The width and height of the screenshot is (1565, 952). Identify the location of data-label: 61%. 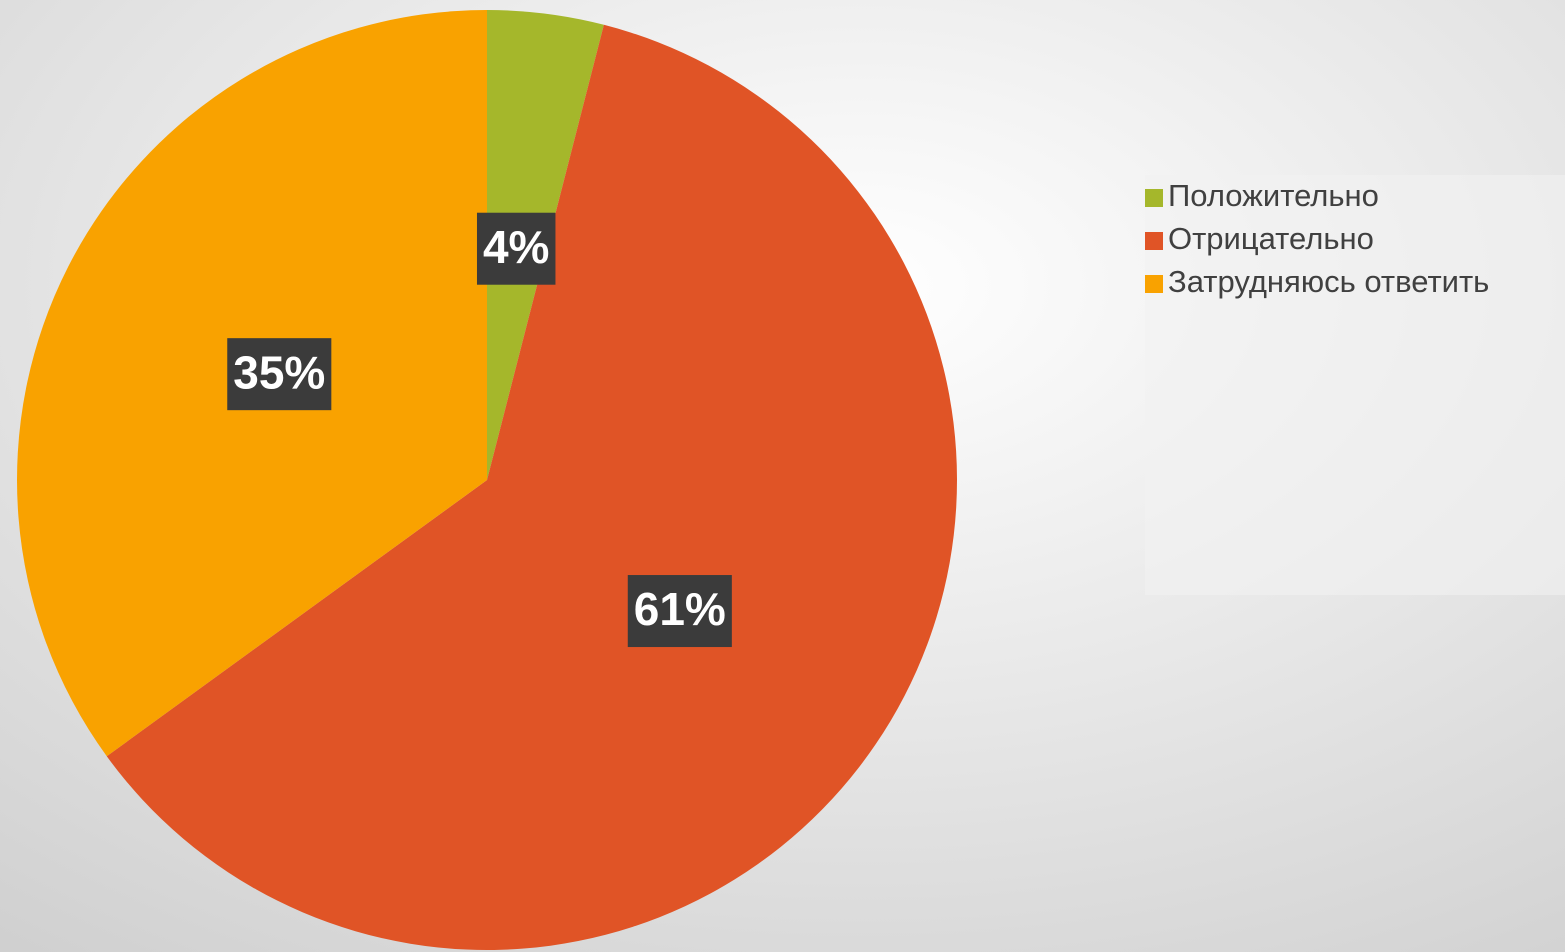
(679, 611).